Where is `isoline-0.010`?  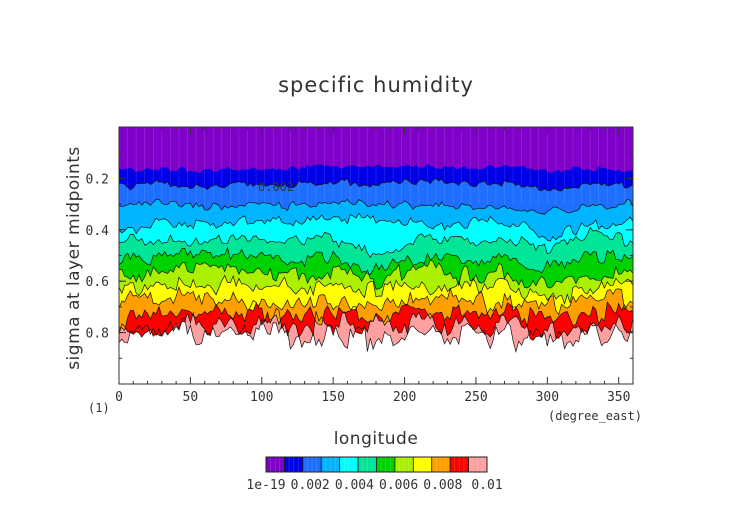 isoline-0.010 is located at coordinates (376, 324).